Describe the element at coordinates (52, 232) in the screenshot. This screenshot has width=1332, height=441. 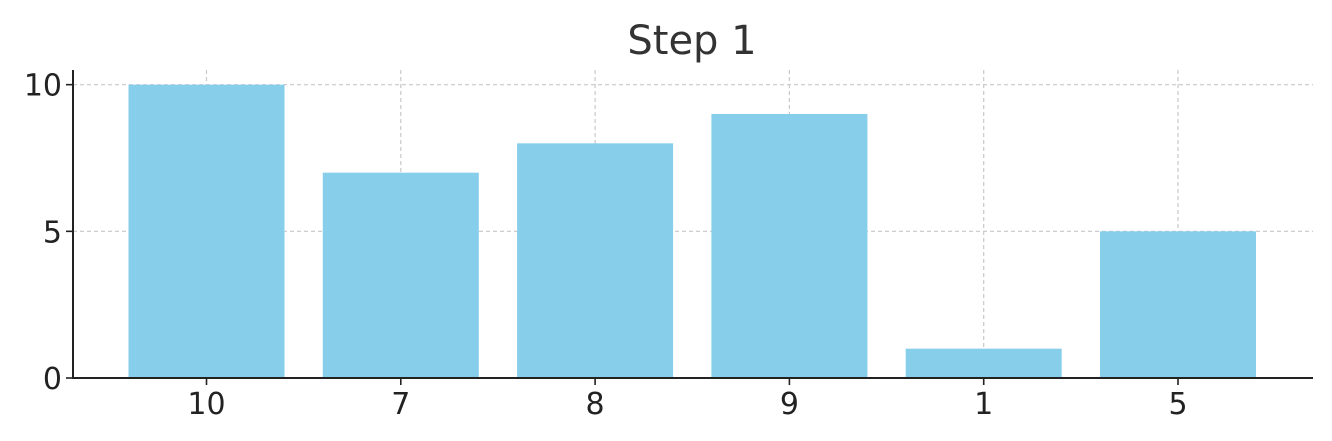
I see `y-tick-label: 5` at that location.